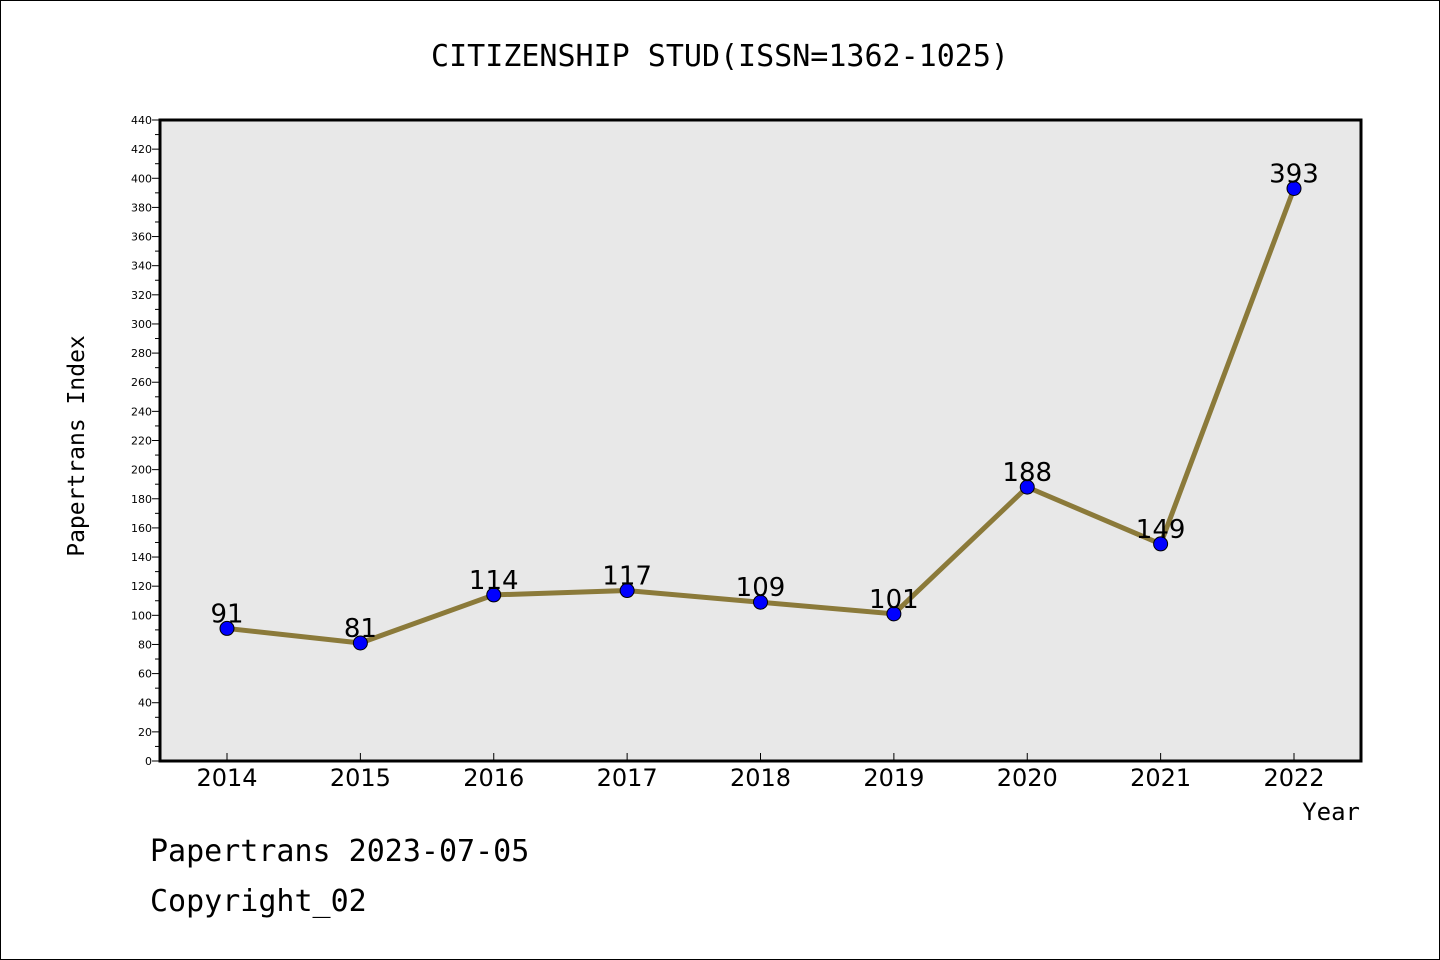 The width and height of the screenshot is (1440, 960). Describe the element at coordinates (141, 441) in the screenshot. I see `y-tick-label: 220` at that location.